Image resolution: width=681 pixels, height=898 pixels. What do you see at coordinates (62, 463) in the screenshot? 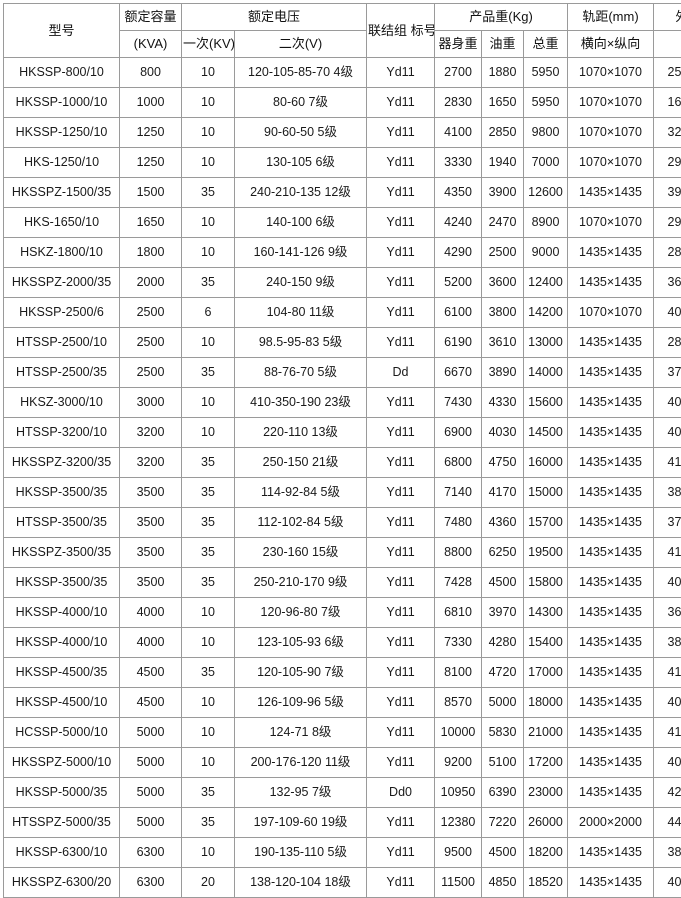
I see `cell-model: HKSSPZ-3200/35` at bounding box center [62, 463].